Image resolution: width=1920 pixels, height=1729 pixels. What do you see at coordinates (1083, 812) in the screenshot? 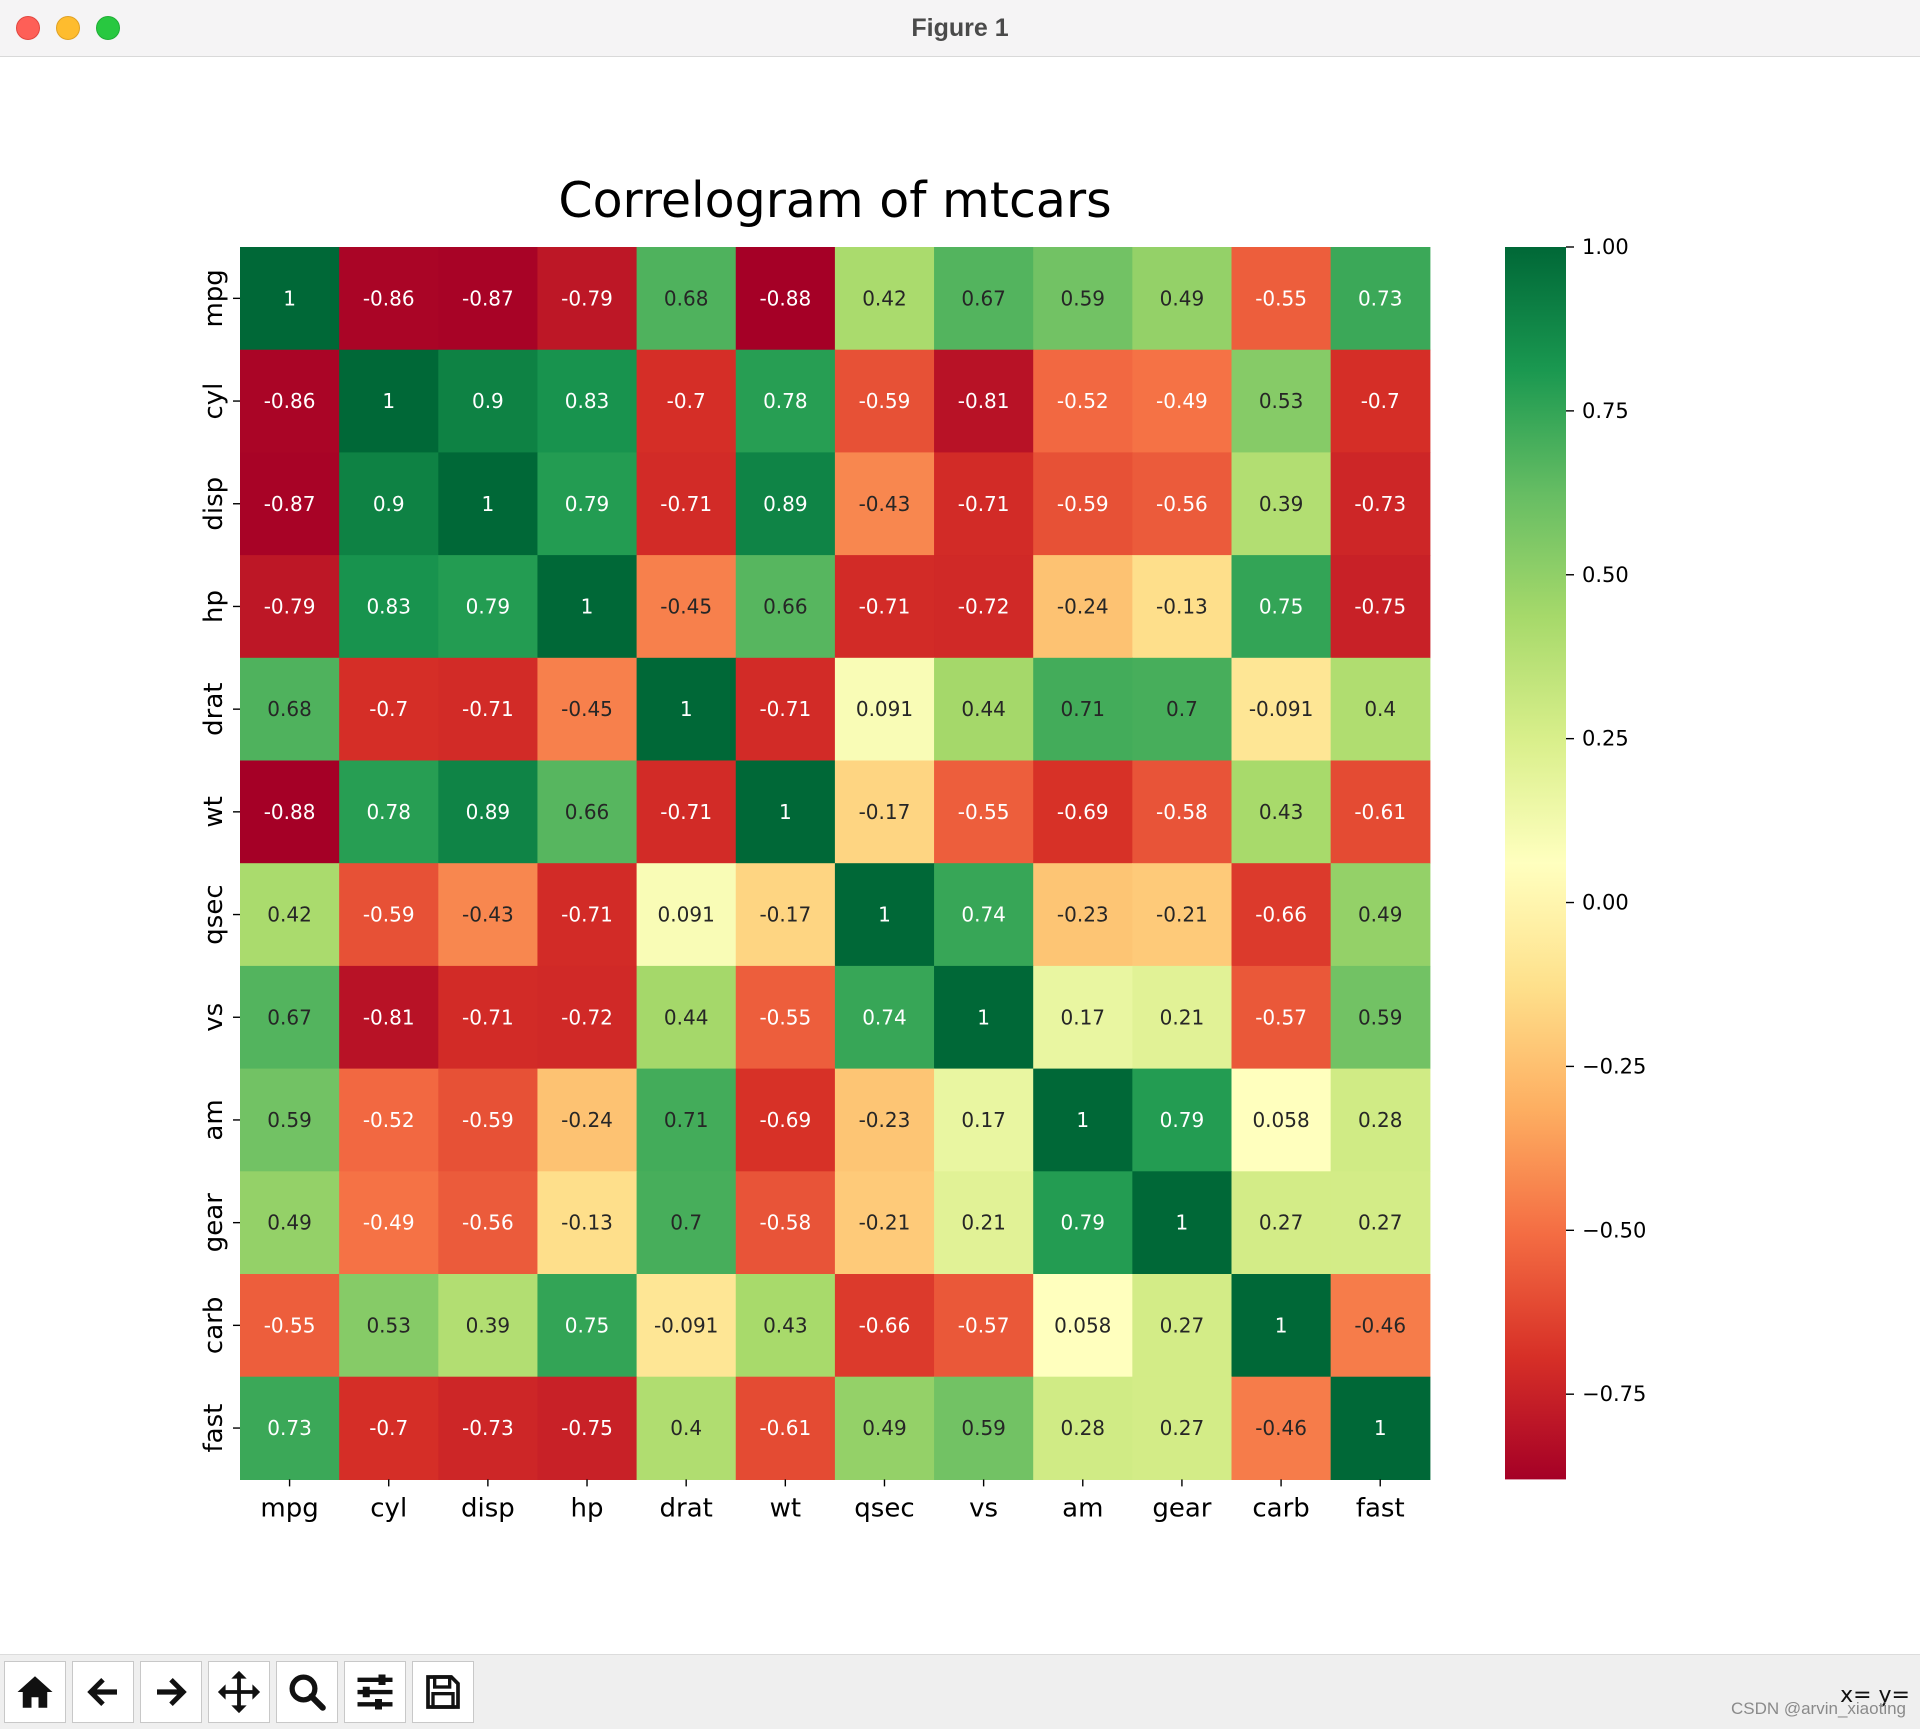
I see `cell-value-label: -0.69` at bounding box center [1083, 812].